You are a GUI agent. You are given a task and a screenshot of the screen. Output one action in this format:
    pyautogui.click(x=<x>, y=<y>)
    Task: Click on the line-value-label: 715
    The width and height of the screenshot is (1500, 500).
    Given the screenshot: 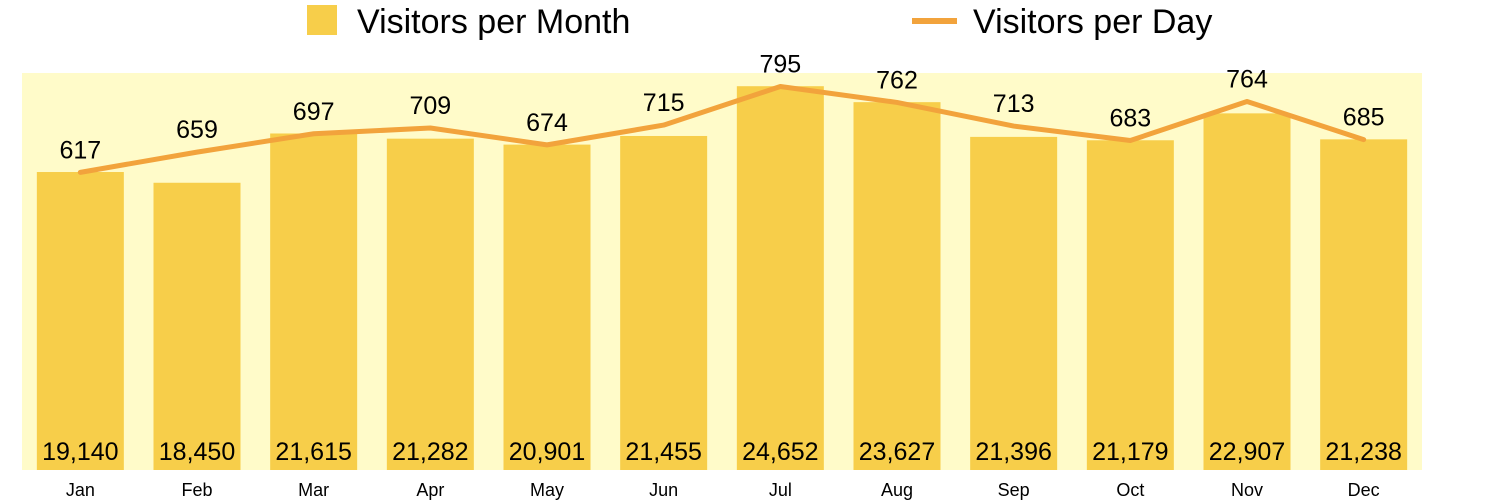 What is the action you would take?
    pyautogui.click(x=664, y=103)
    